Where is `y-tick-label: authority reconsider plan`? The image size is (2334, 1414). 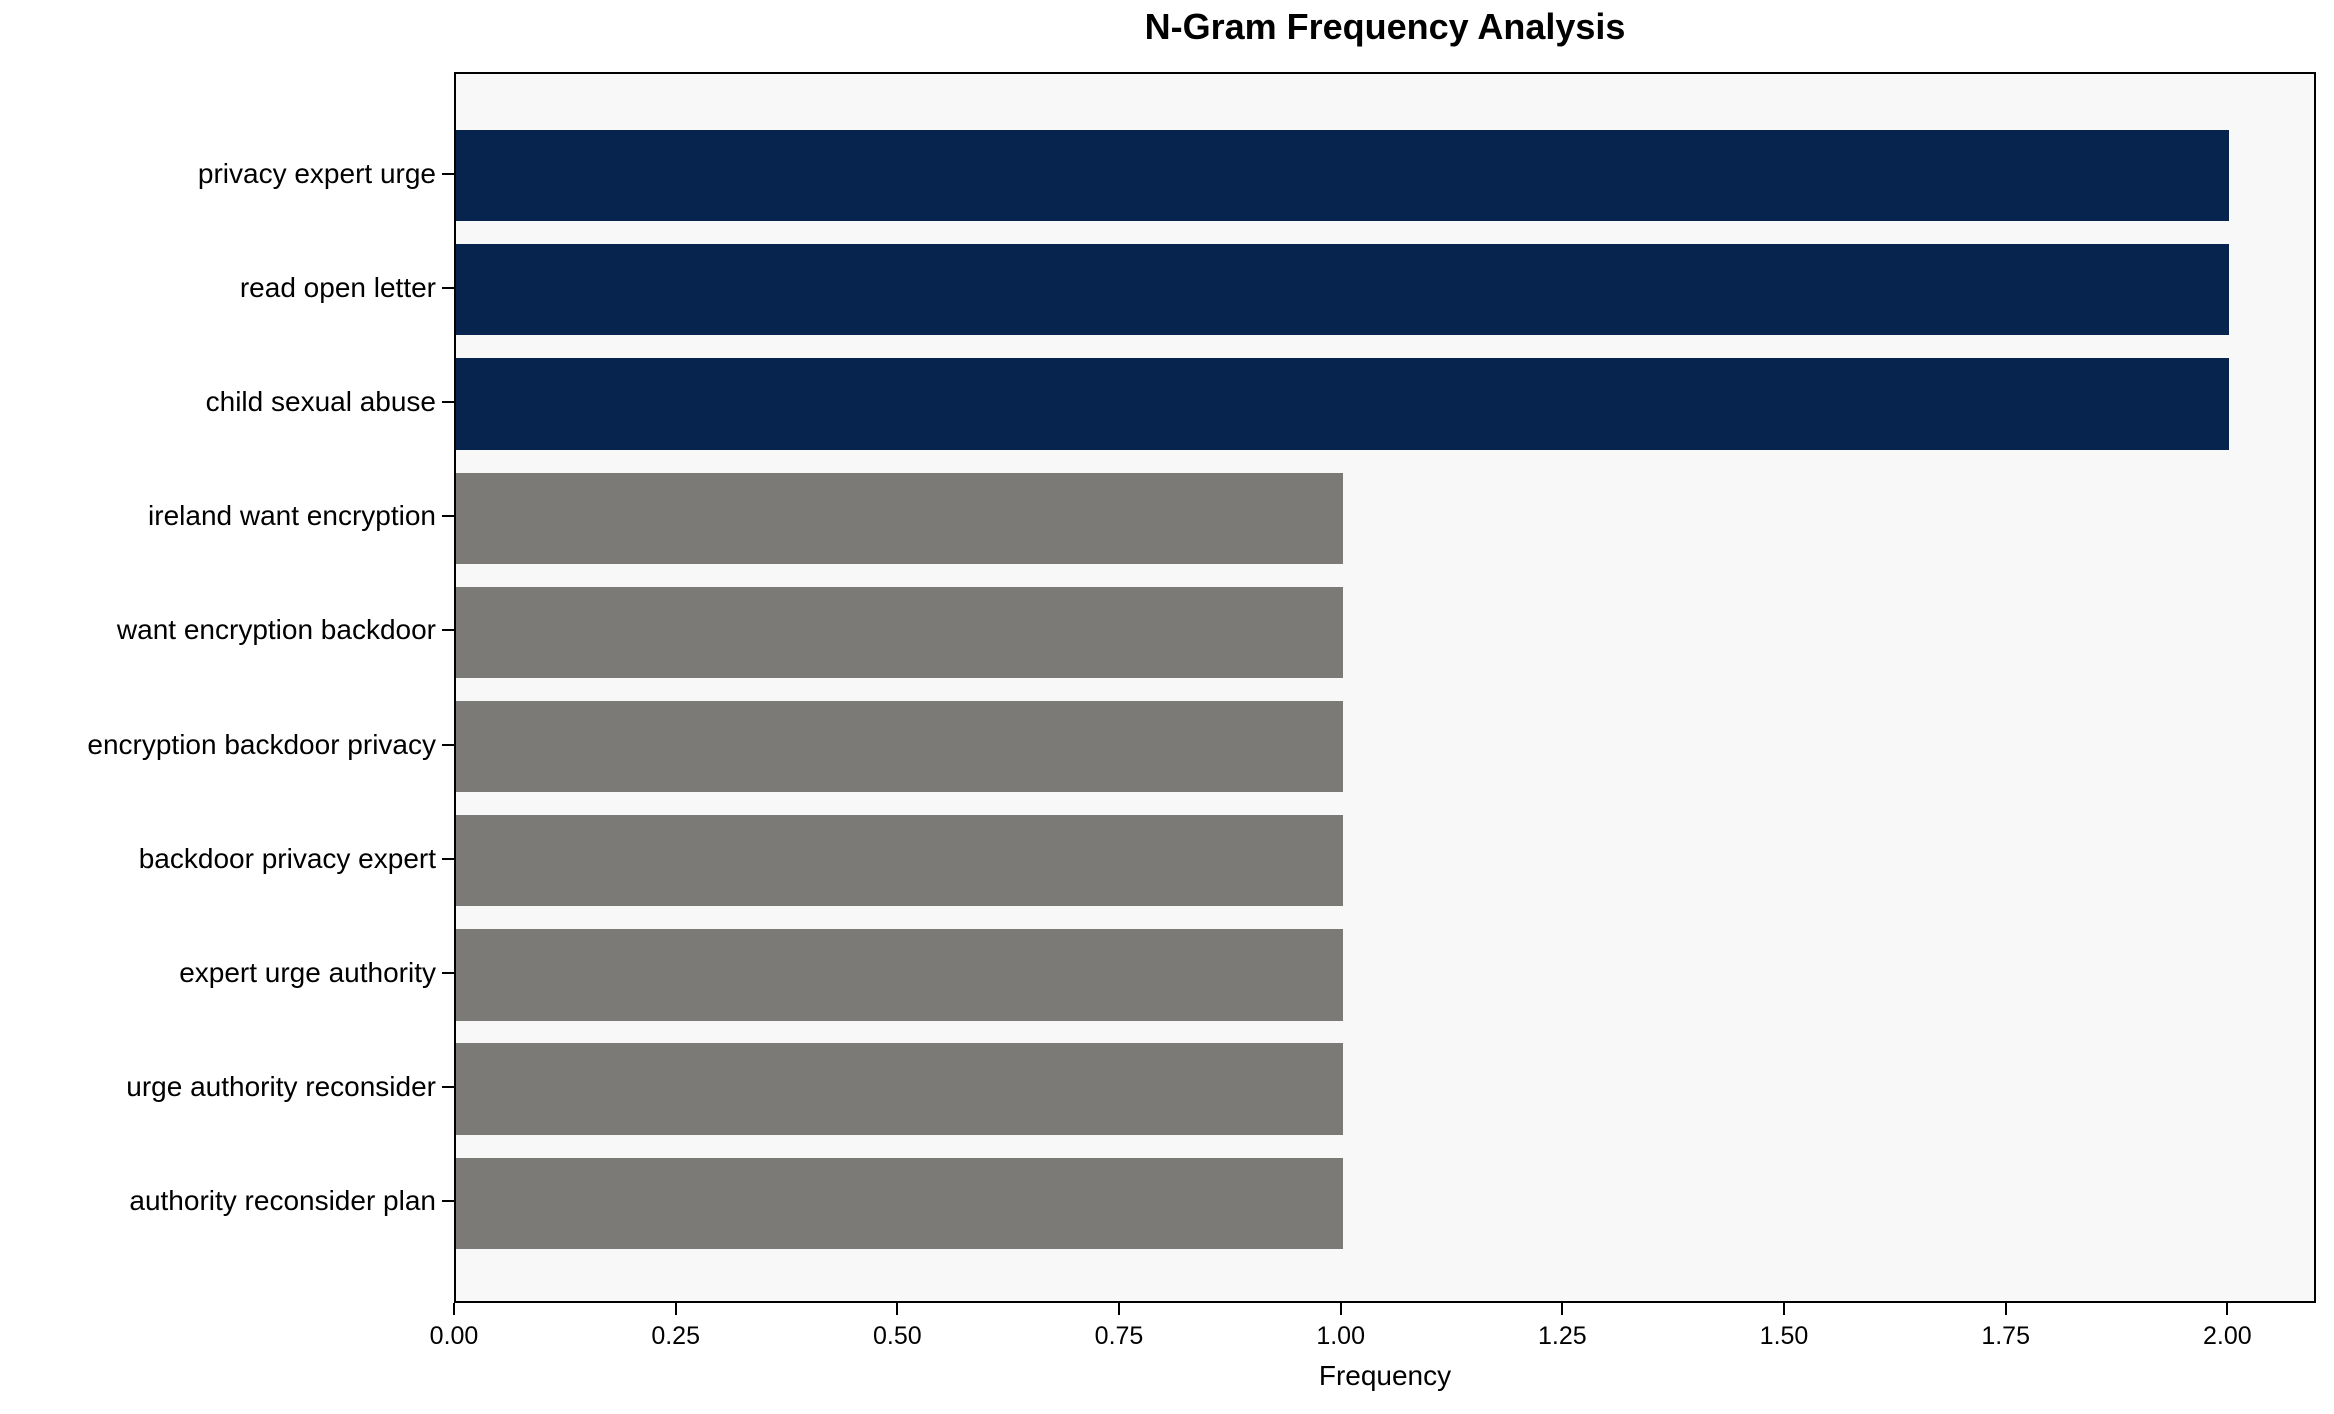 y-tick-label: authority reconsider plan is located at coordinates (282, 1201).